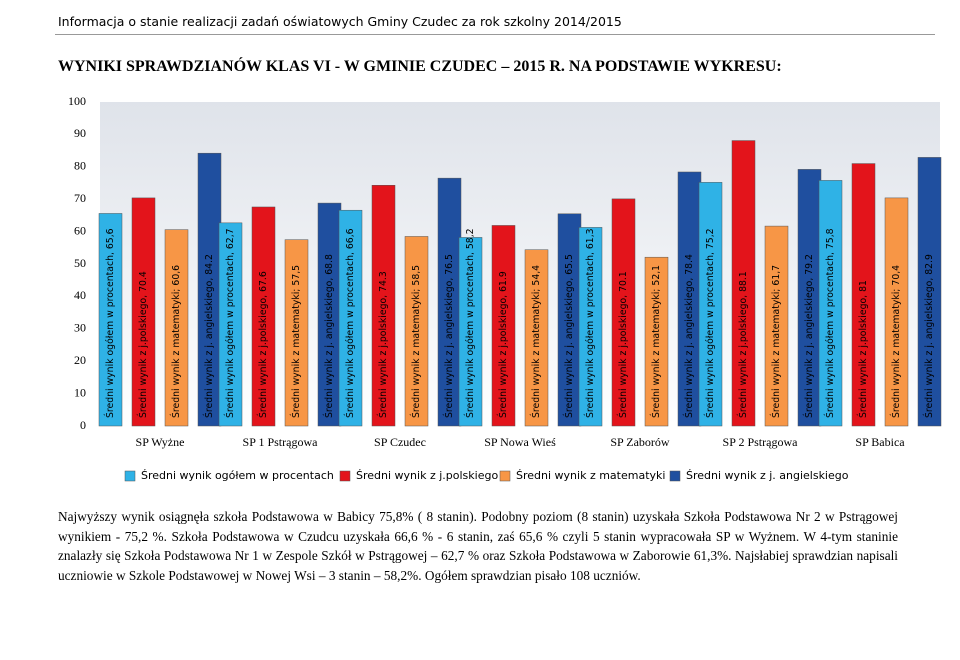 The width and height of the screenshot is (960, 660). Describe the element at coordinates (176, 341) in the screenshot. I see `data-label: Średni wynik z matematyki; 60,6` at that location.